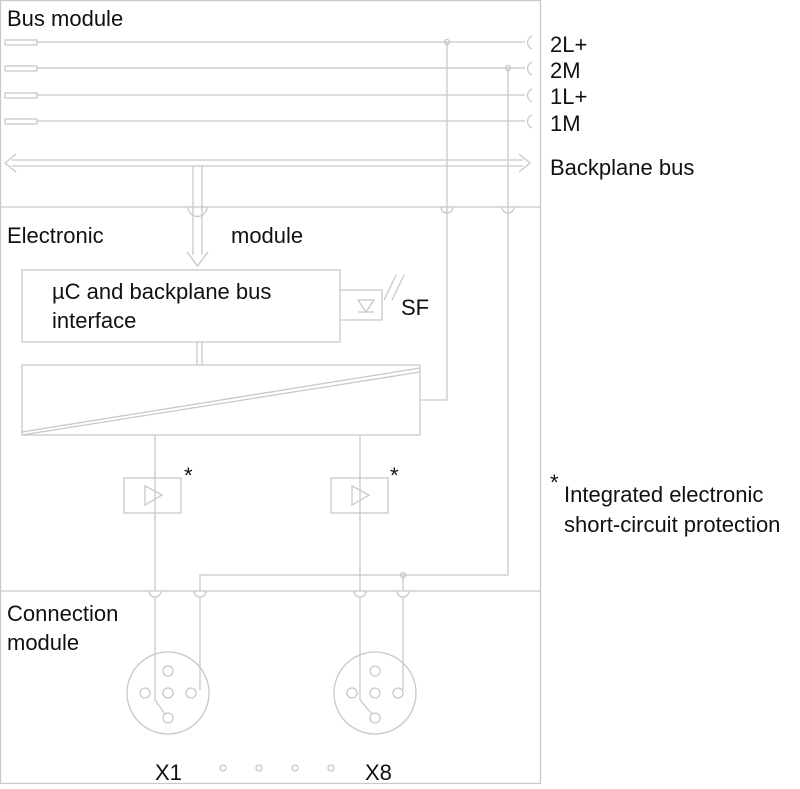 The height and width of the screenshot is (789, 800). I want to click on terminal-label: 1M, so click(565, 123).